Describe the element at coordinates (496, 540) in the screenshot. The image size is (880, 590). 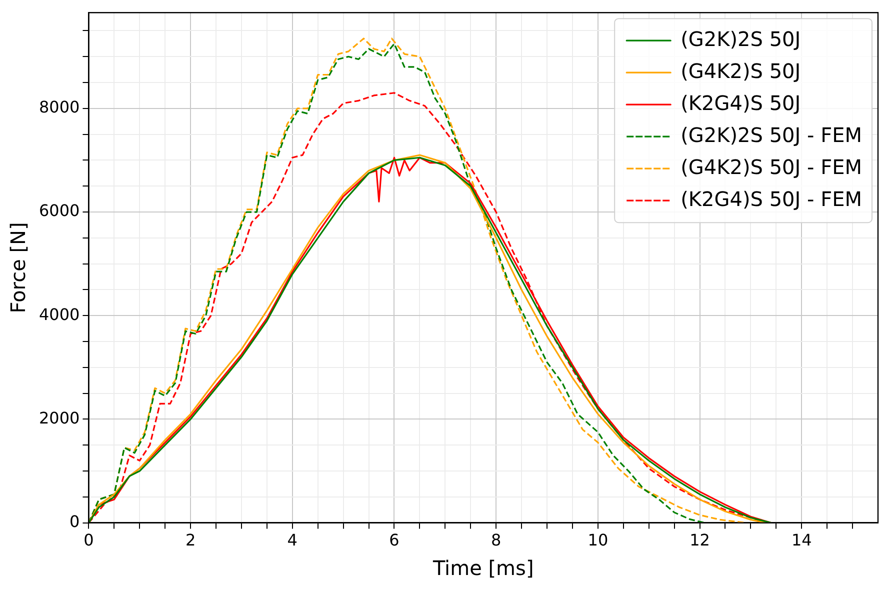
I see `x-tick-label: 8` at that location.